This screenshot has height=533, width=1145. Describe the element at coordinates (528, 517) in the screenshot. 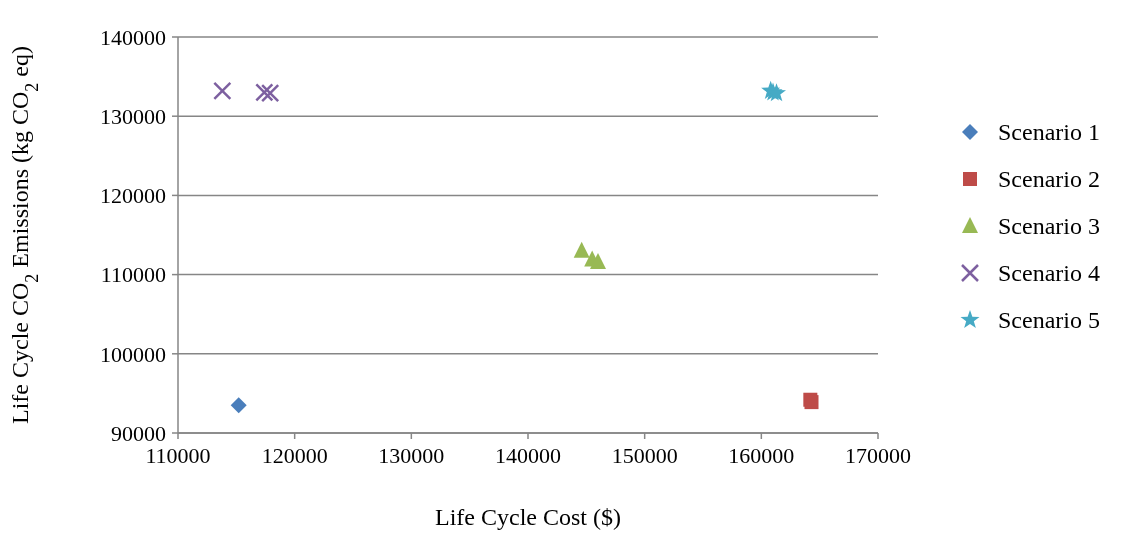

I see `x-axis-title: Life Cycle Cost ($)` at that location.